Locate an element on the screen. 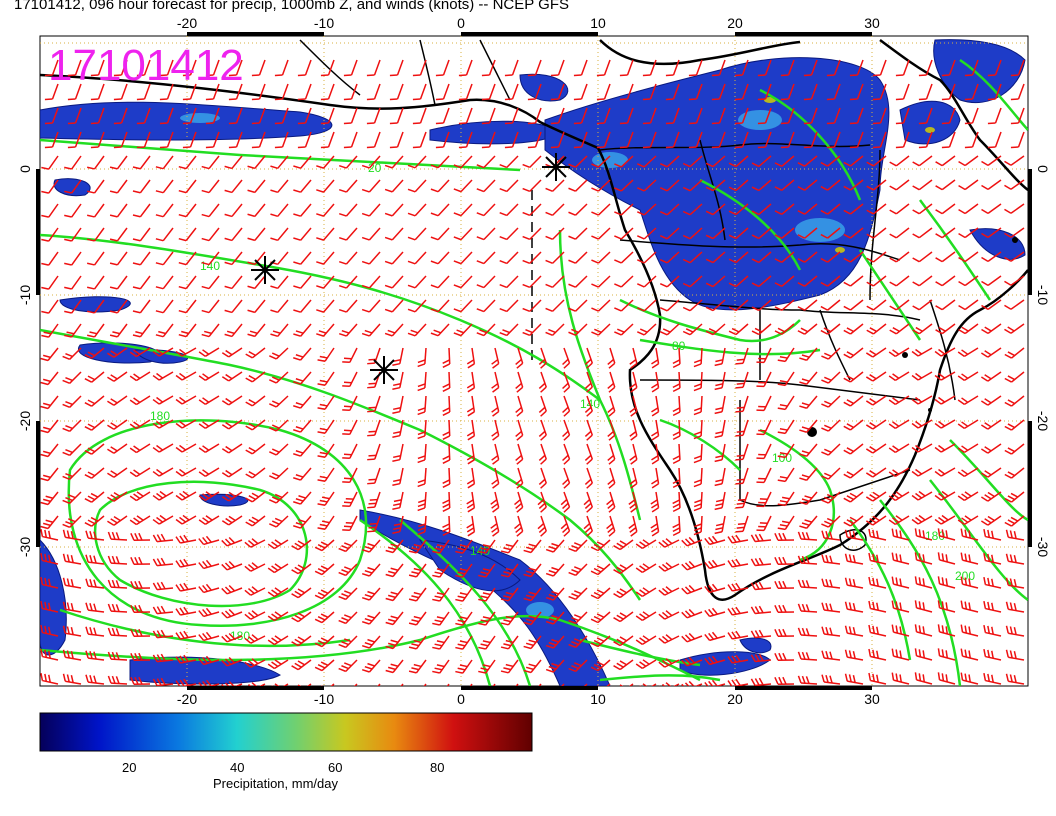 The height and width of the screenshot is (816, 1056). x-tick-label: 10 is located at coordinates (598, 23).